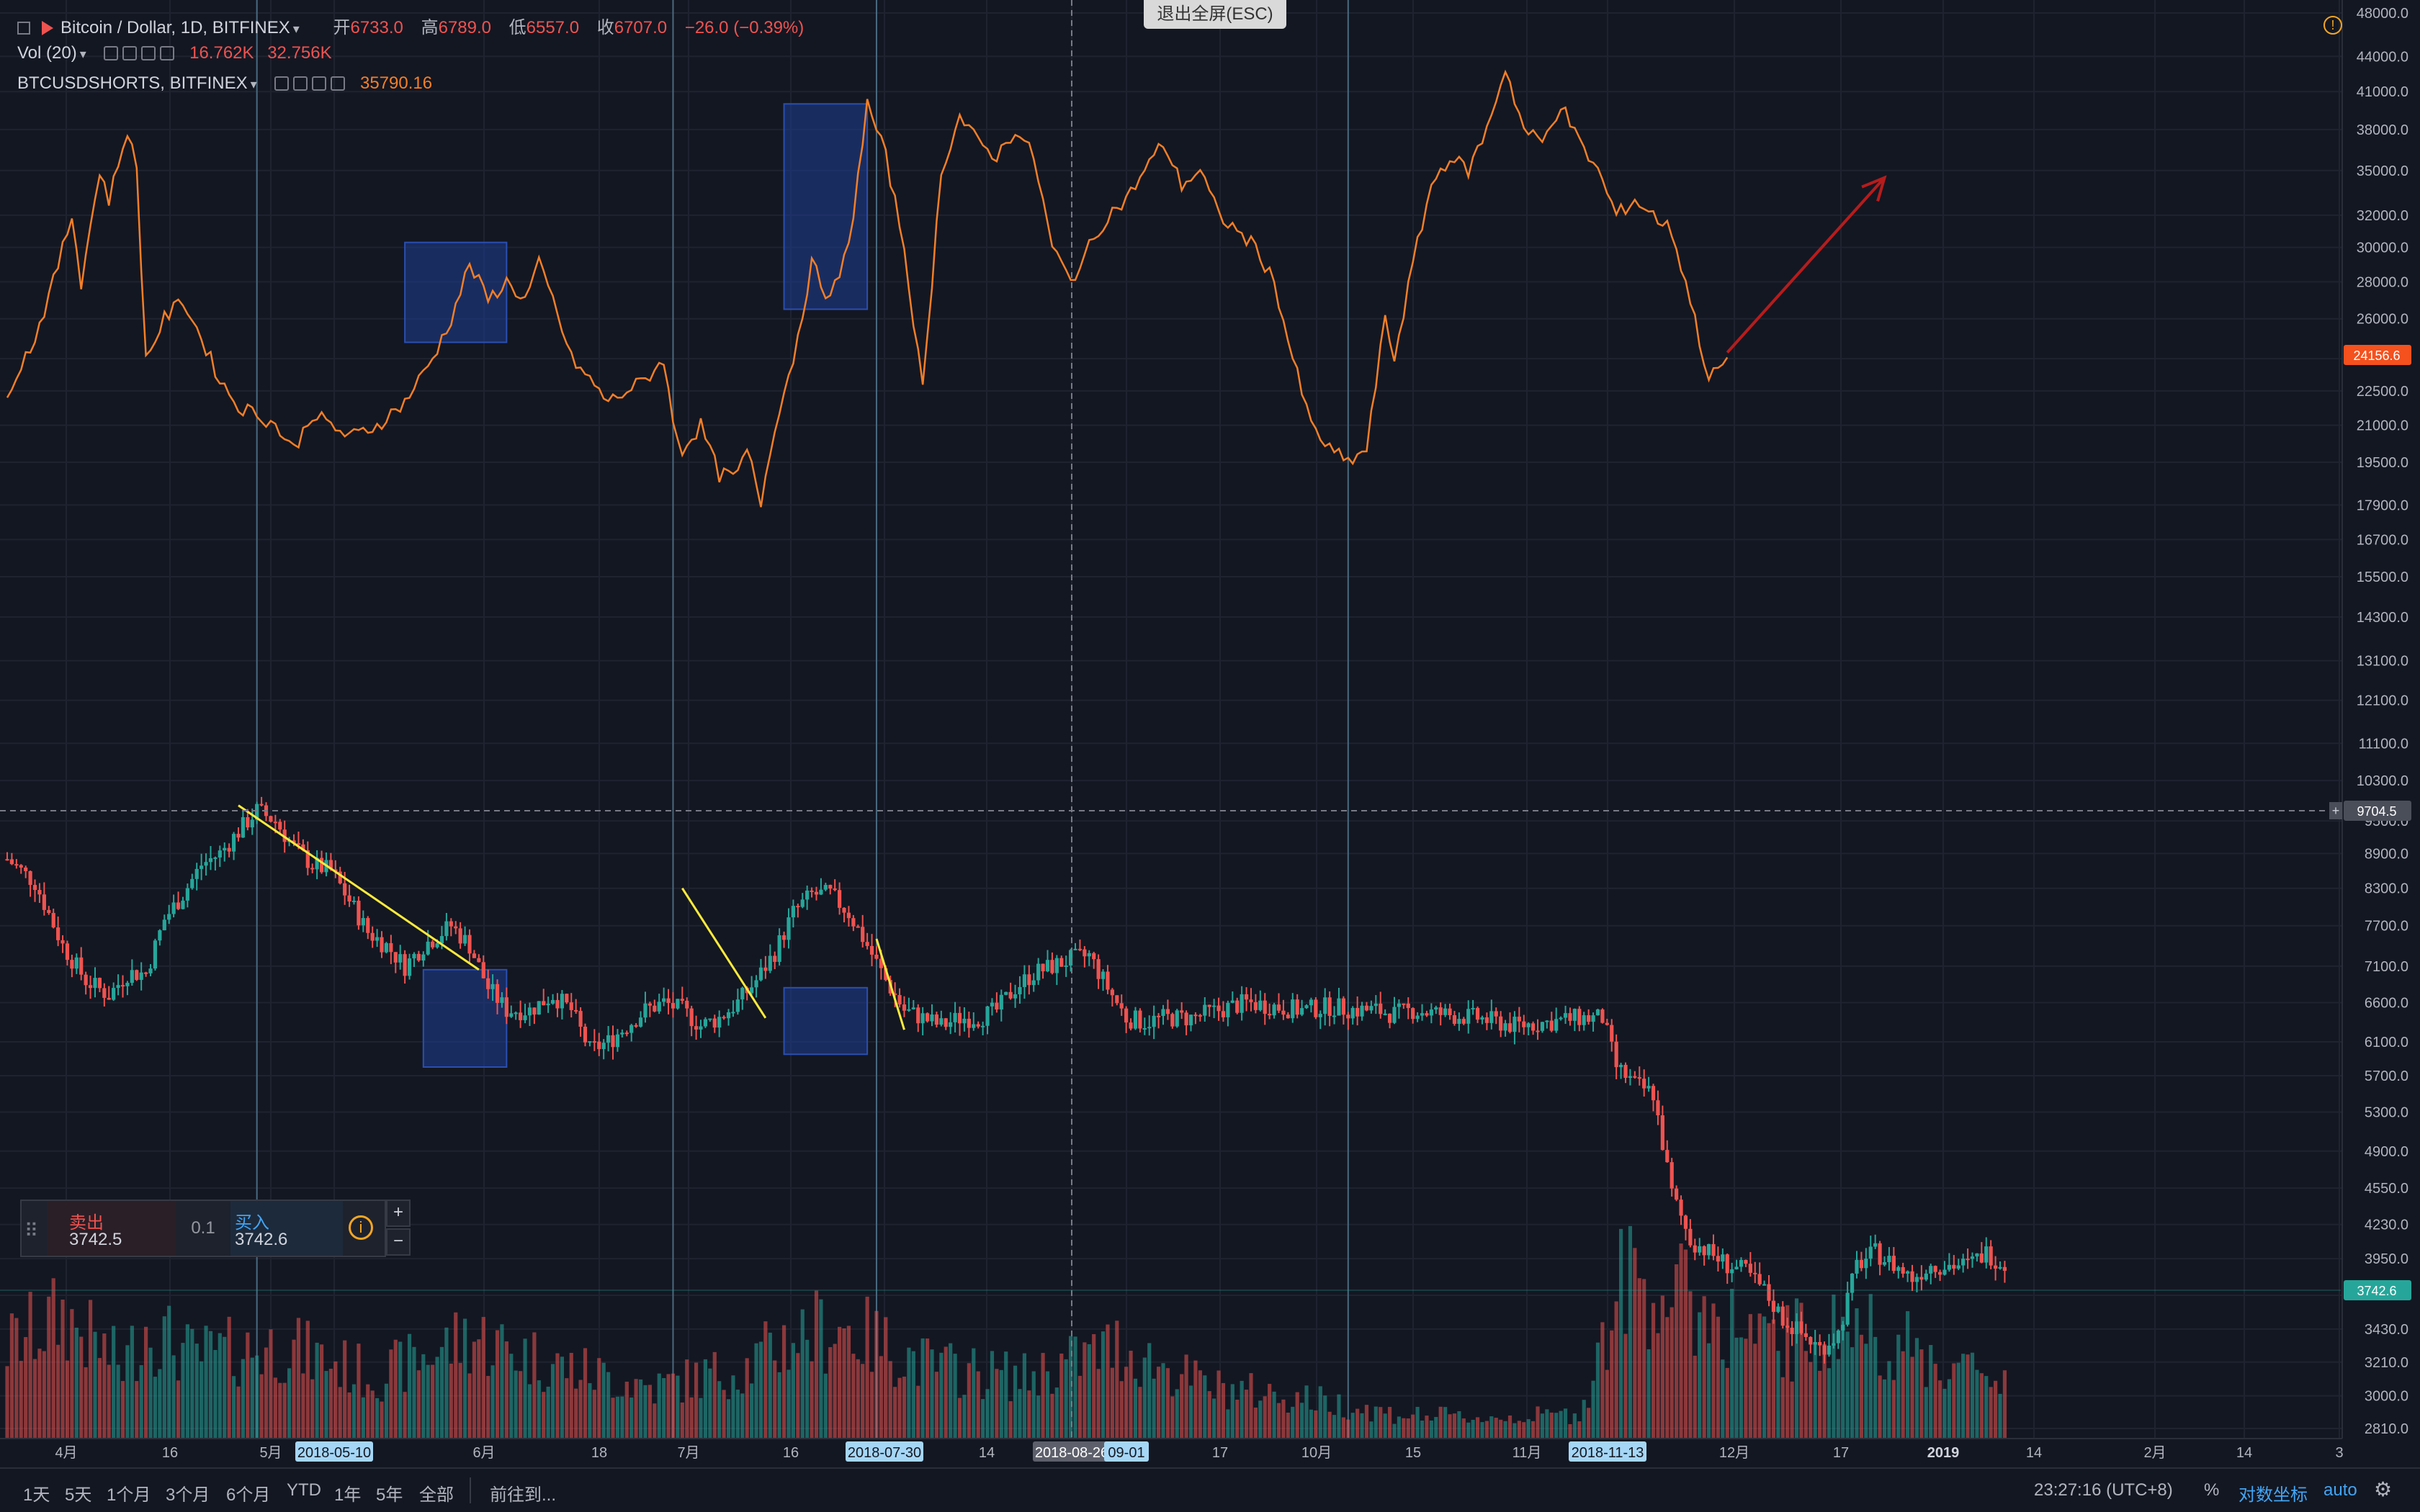 The height and width of the screenshot is (1512, 2420). Describe the element at coordinates (2386, 927) in the screenshot. I see `price-tick-24: 7700.0` at that location.